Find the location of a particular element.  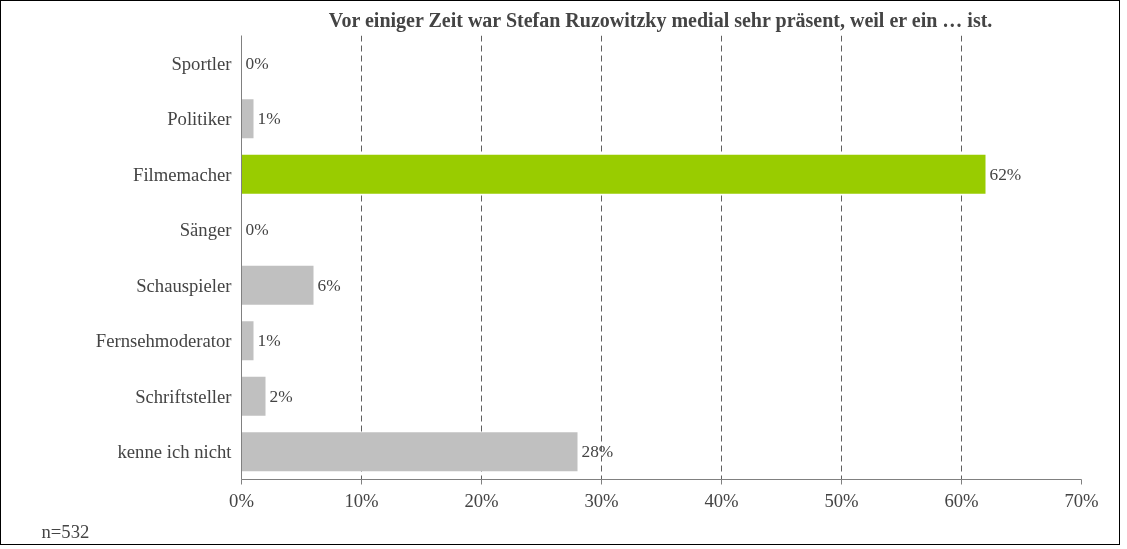

y-tick-label: Politiker is located at coordinates (200, 119).